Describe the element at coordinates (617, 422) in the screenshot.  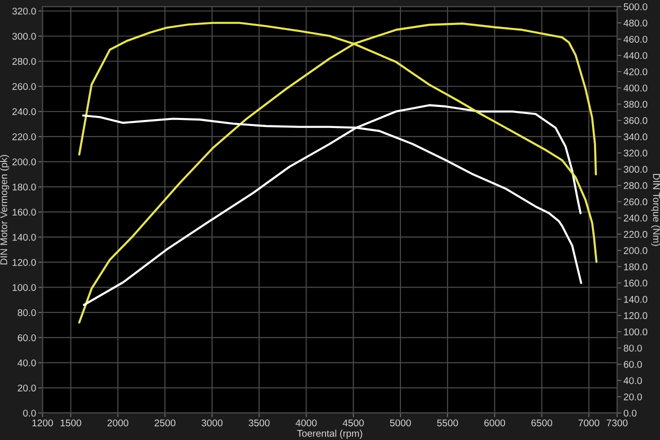
I see `x-tick-label: 7300` at that location.